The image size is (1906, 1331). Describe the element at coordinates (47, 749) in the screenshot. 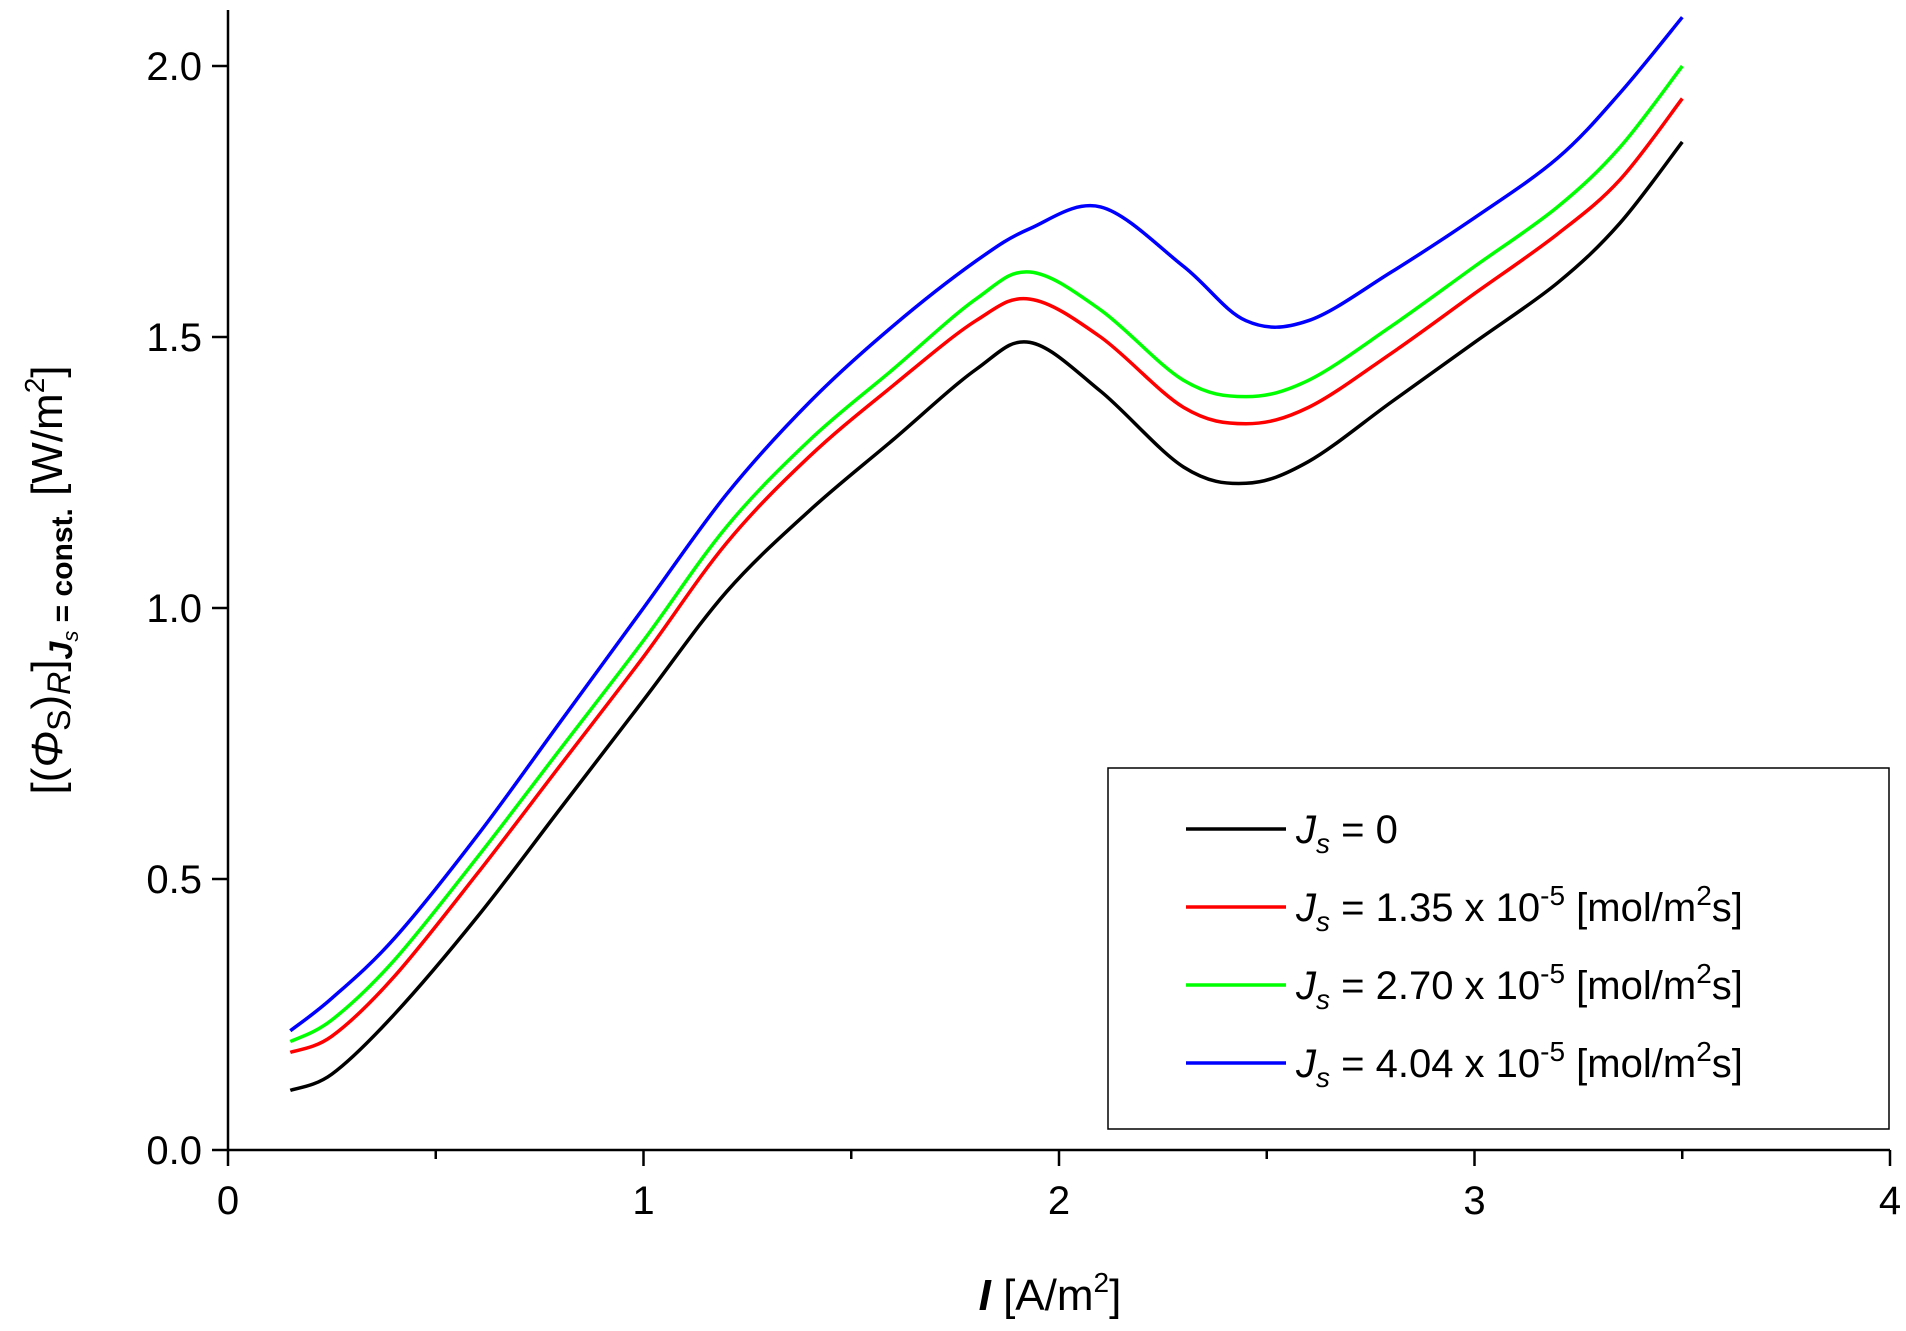

I see `y-title-phi: Φ` at that location.